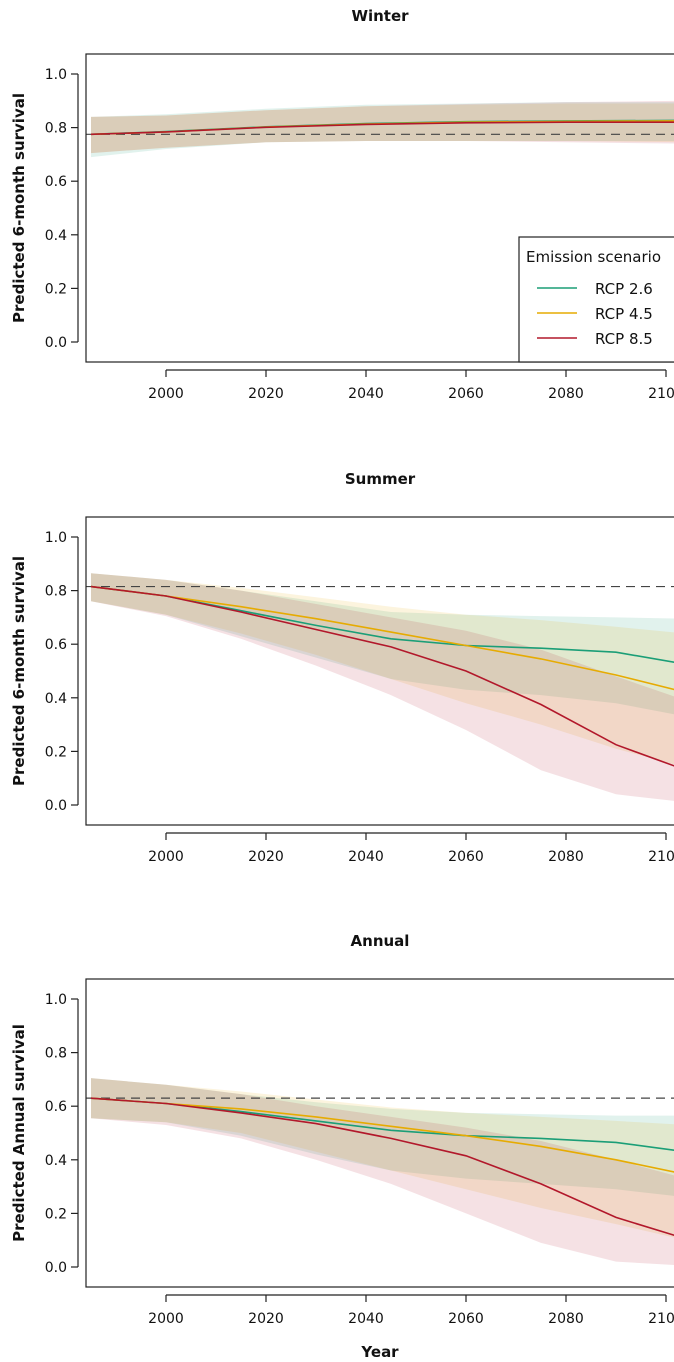 The image size is (674, 1362). What do you see at coordinates (624, 289) in the screenshot?
I see `legend-label-rcp26: RCP 2.6` at bounding box center [624, 289].